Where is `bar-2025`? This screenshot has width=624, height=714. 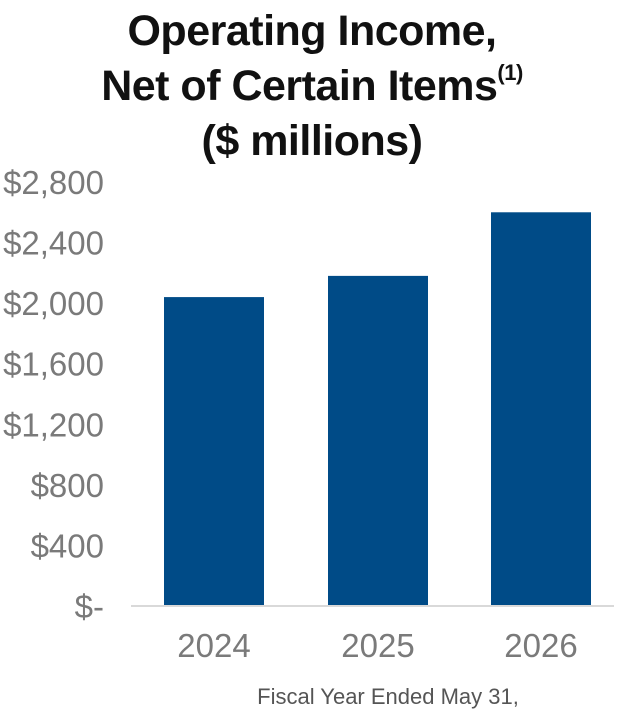
bar-2025 is located at coordinates (378, 440).